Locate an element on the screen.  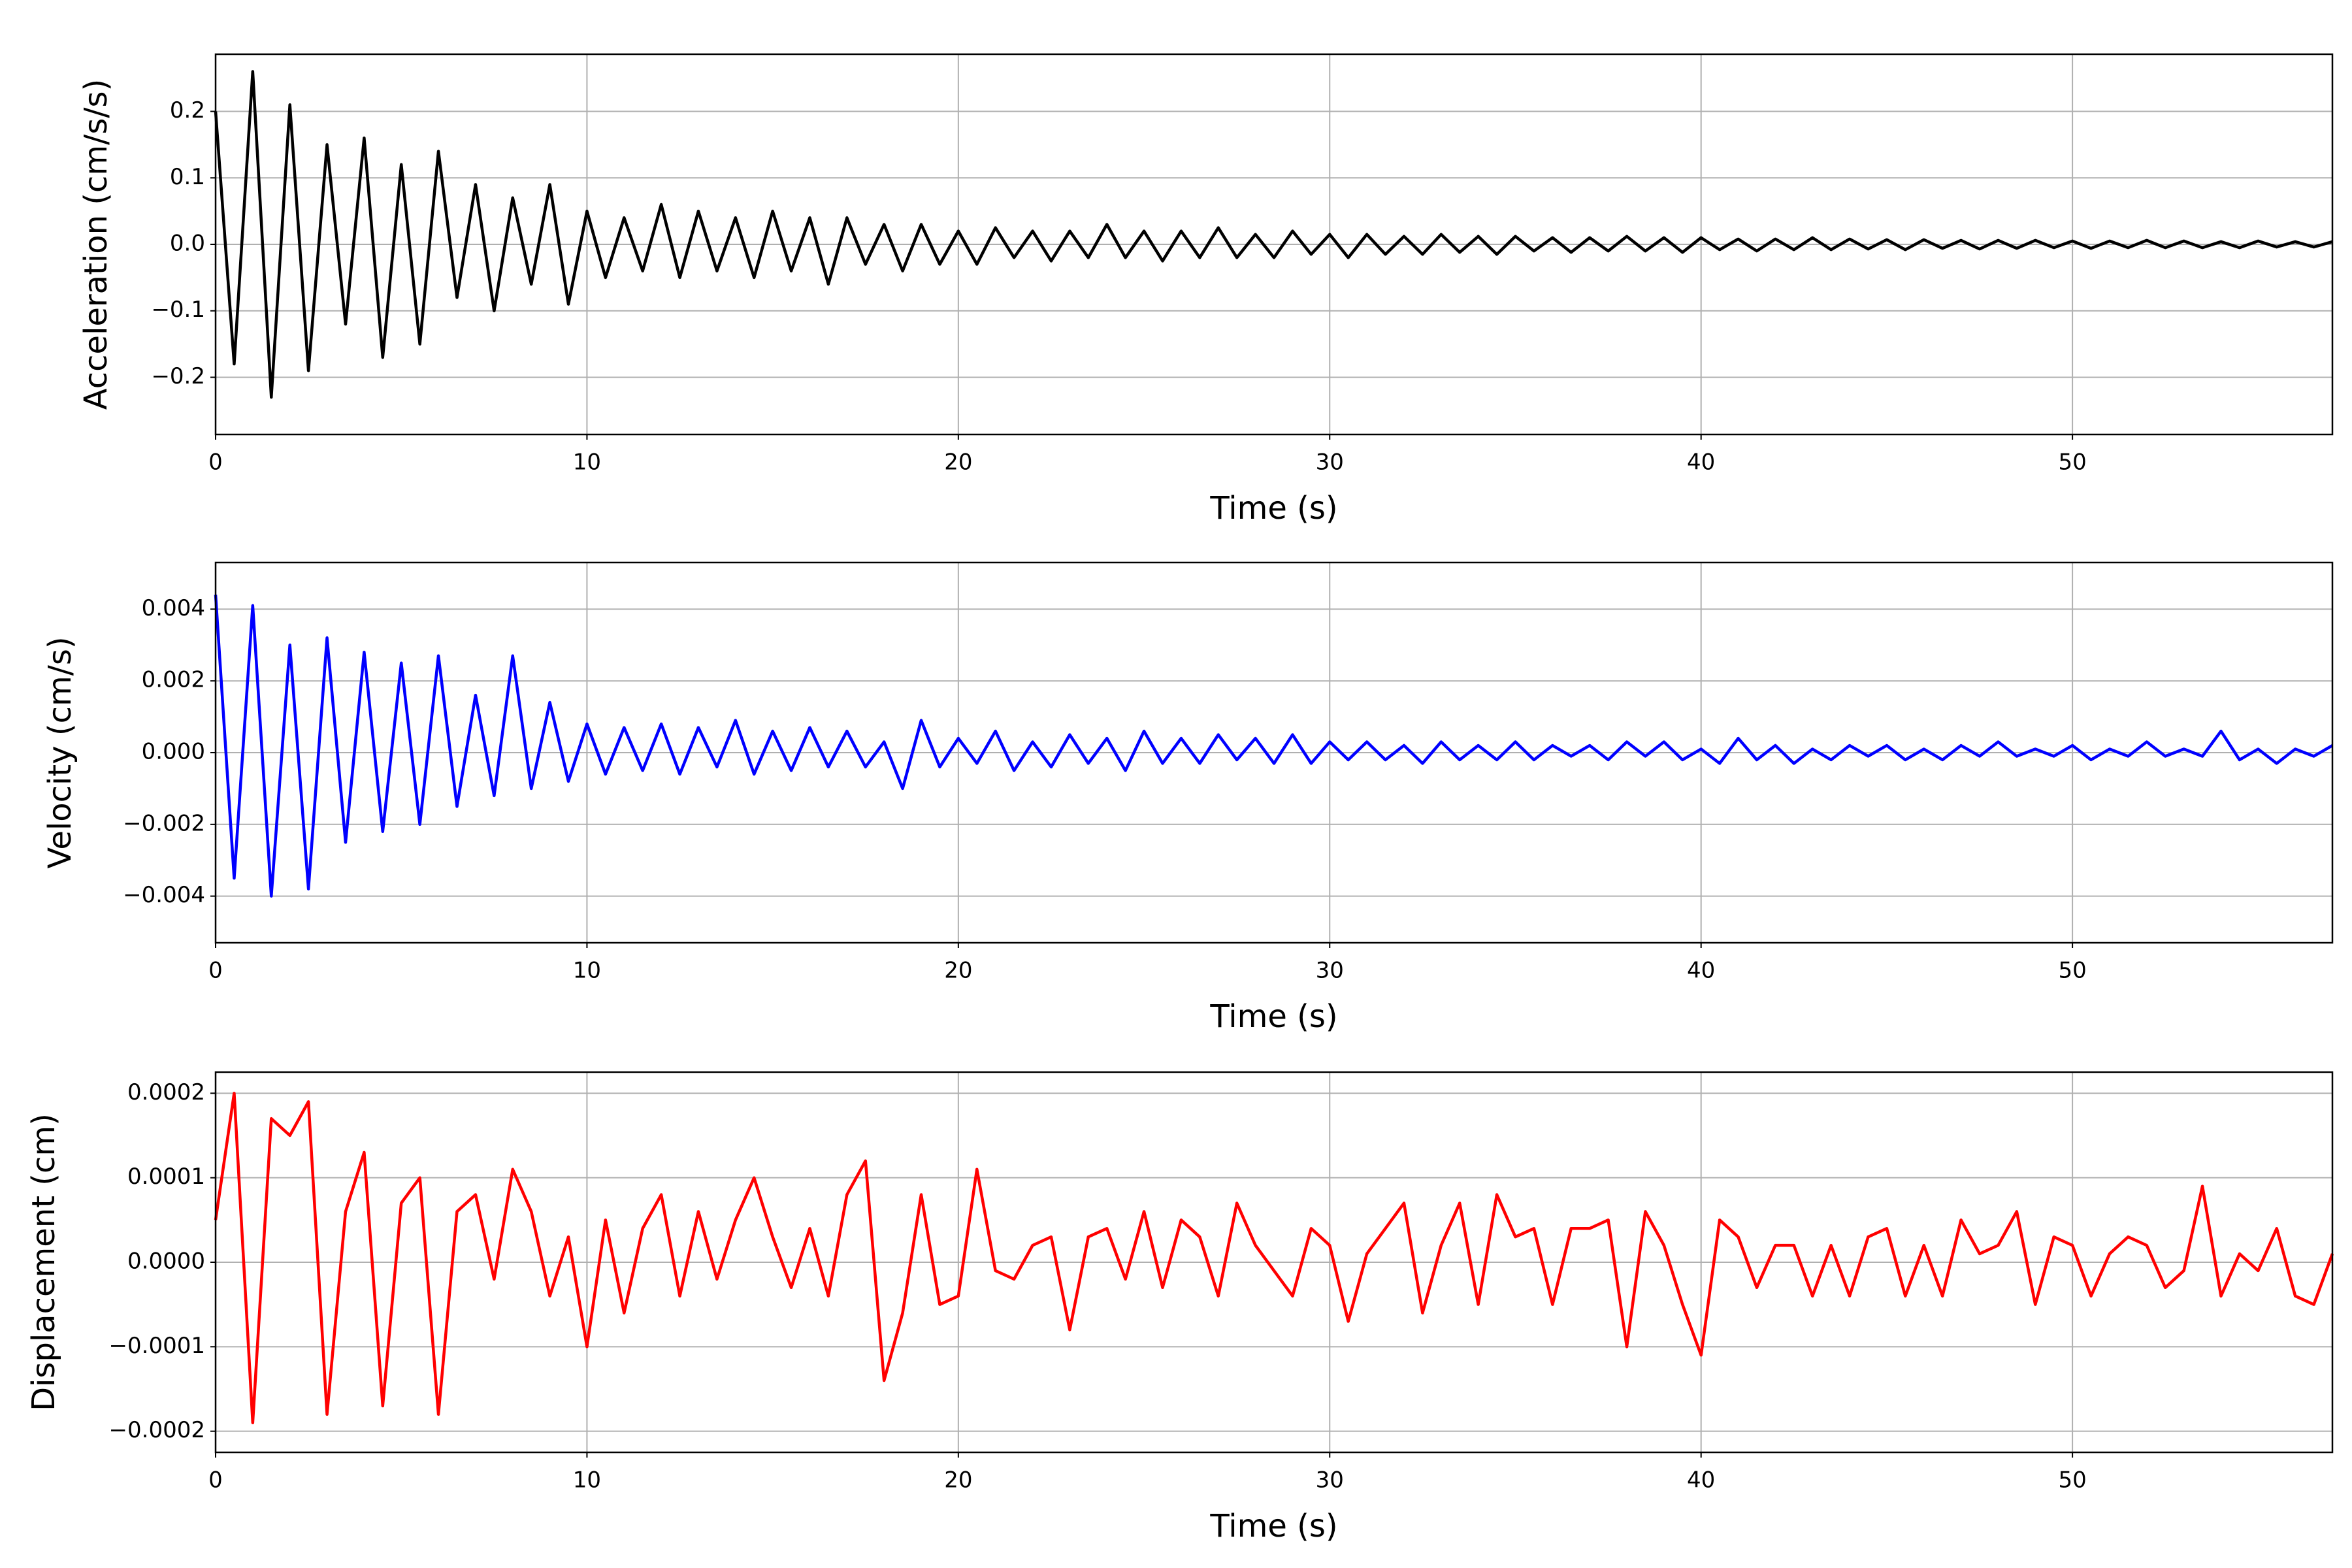
y-tick-label: −0.004 is located at coordinates (164, 895).